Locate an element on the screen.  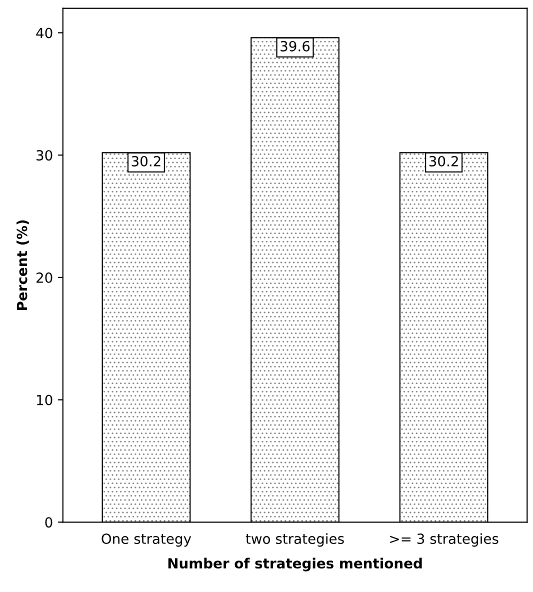
y-tick-label: 40 is located at coordinates (44, 33).